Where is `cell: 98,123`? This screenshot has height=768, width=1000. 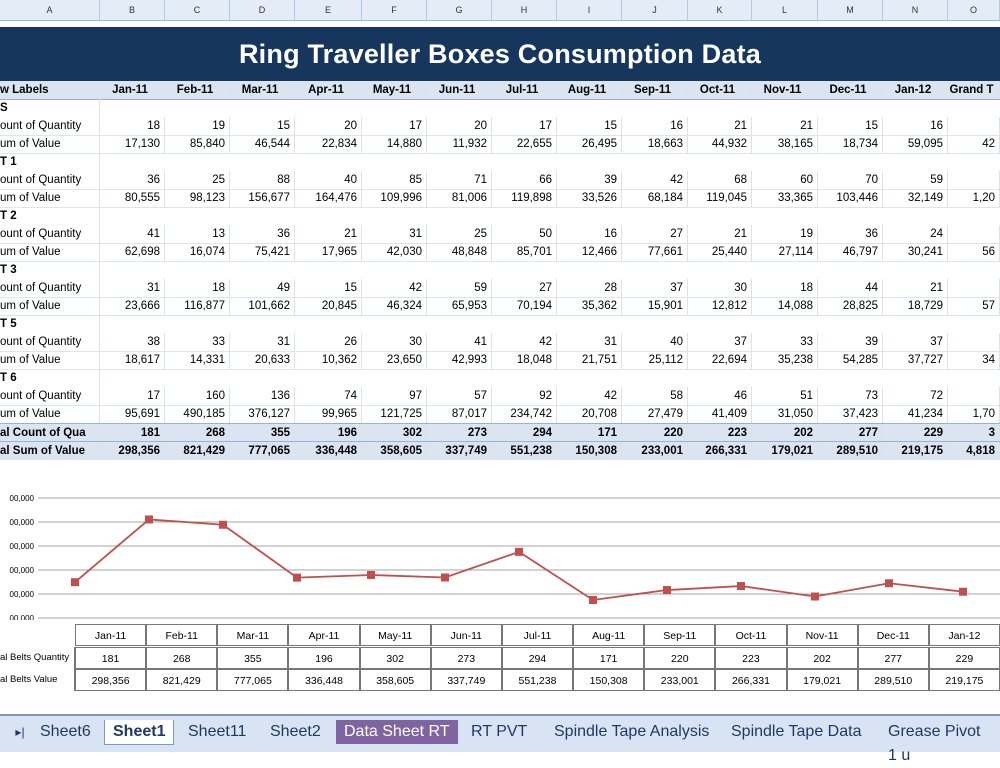 cell: 98,123 is located at coordinates (197, 198).